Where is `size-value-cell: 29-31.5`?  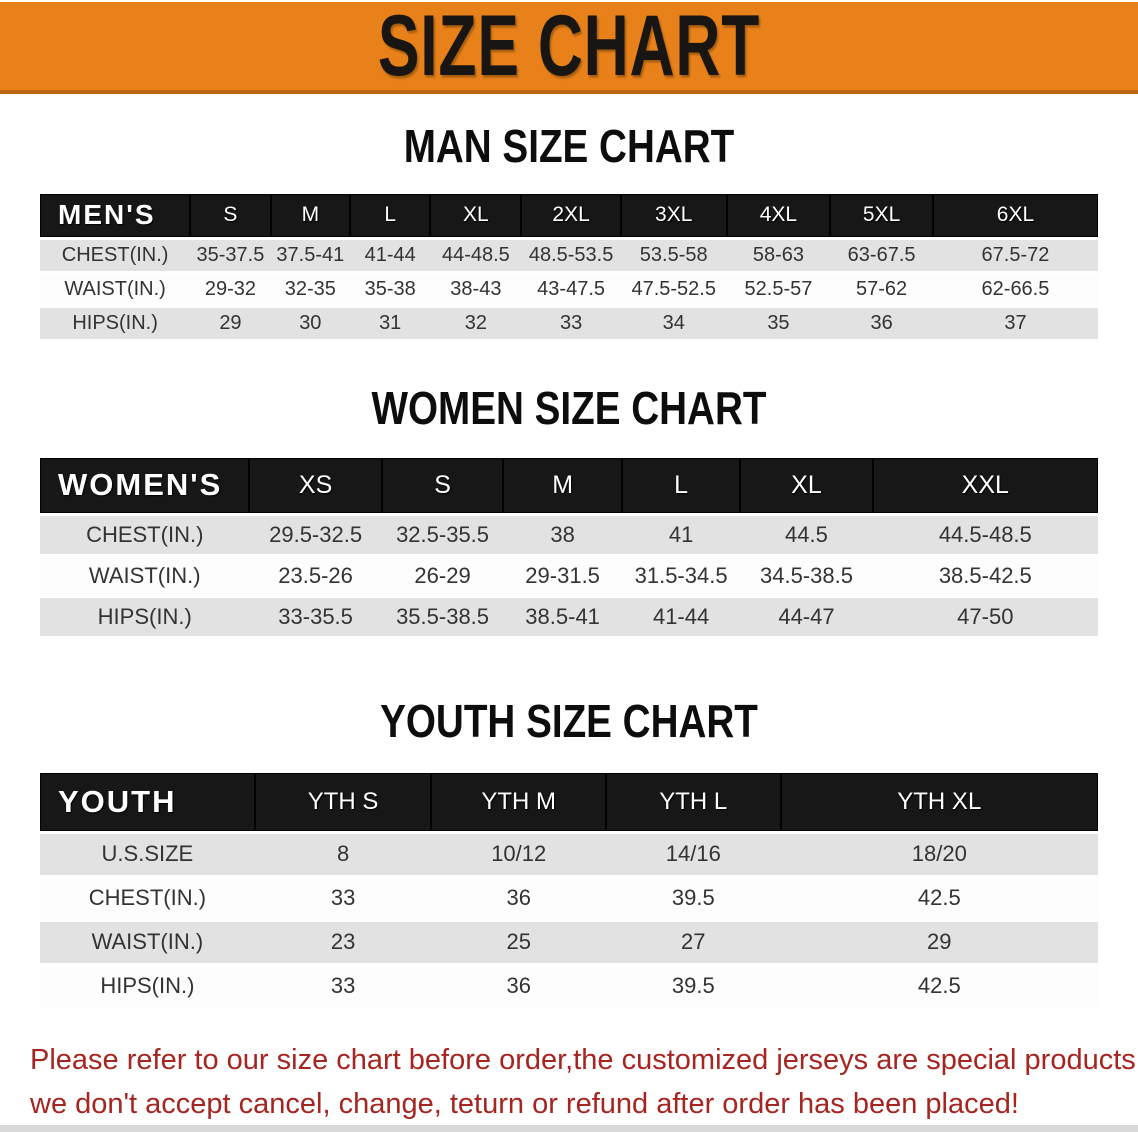
size-value-cell: 29-31.5 is located at coordinates (562, 575).